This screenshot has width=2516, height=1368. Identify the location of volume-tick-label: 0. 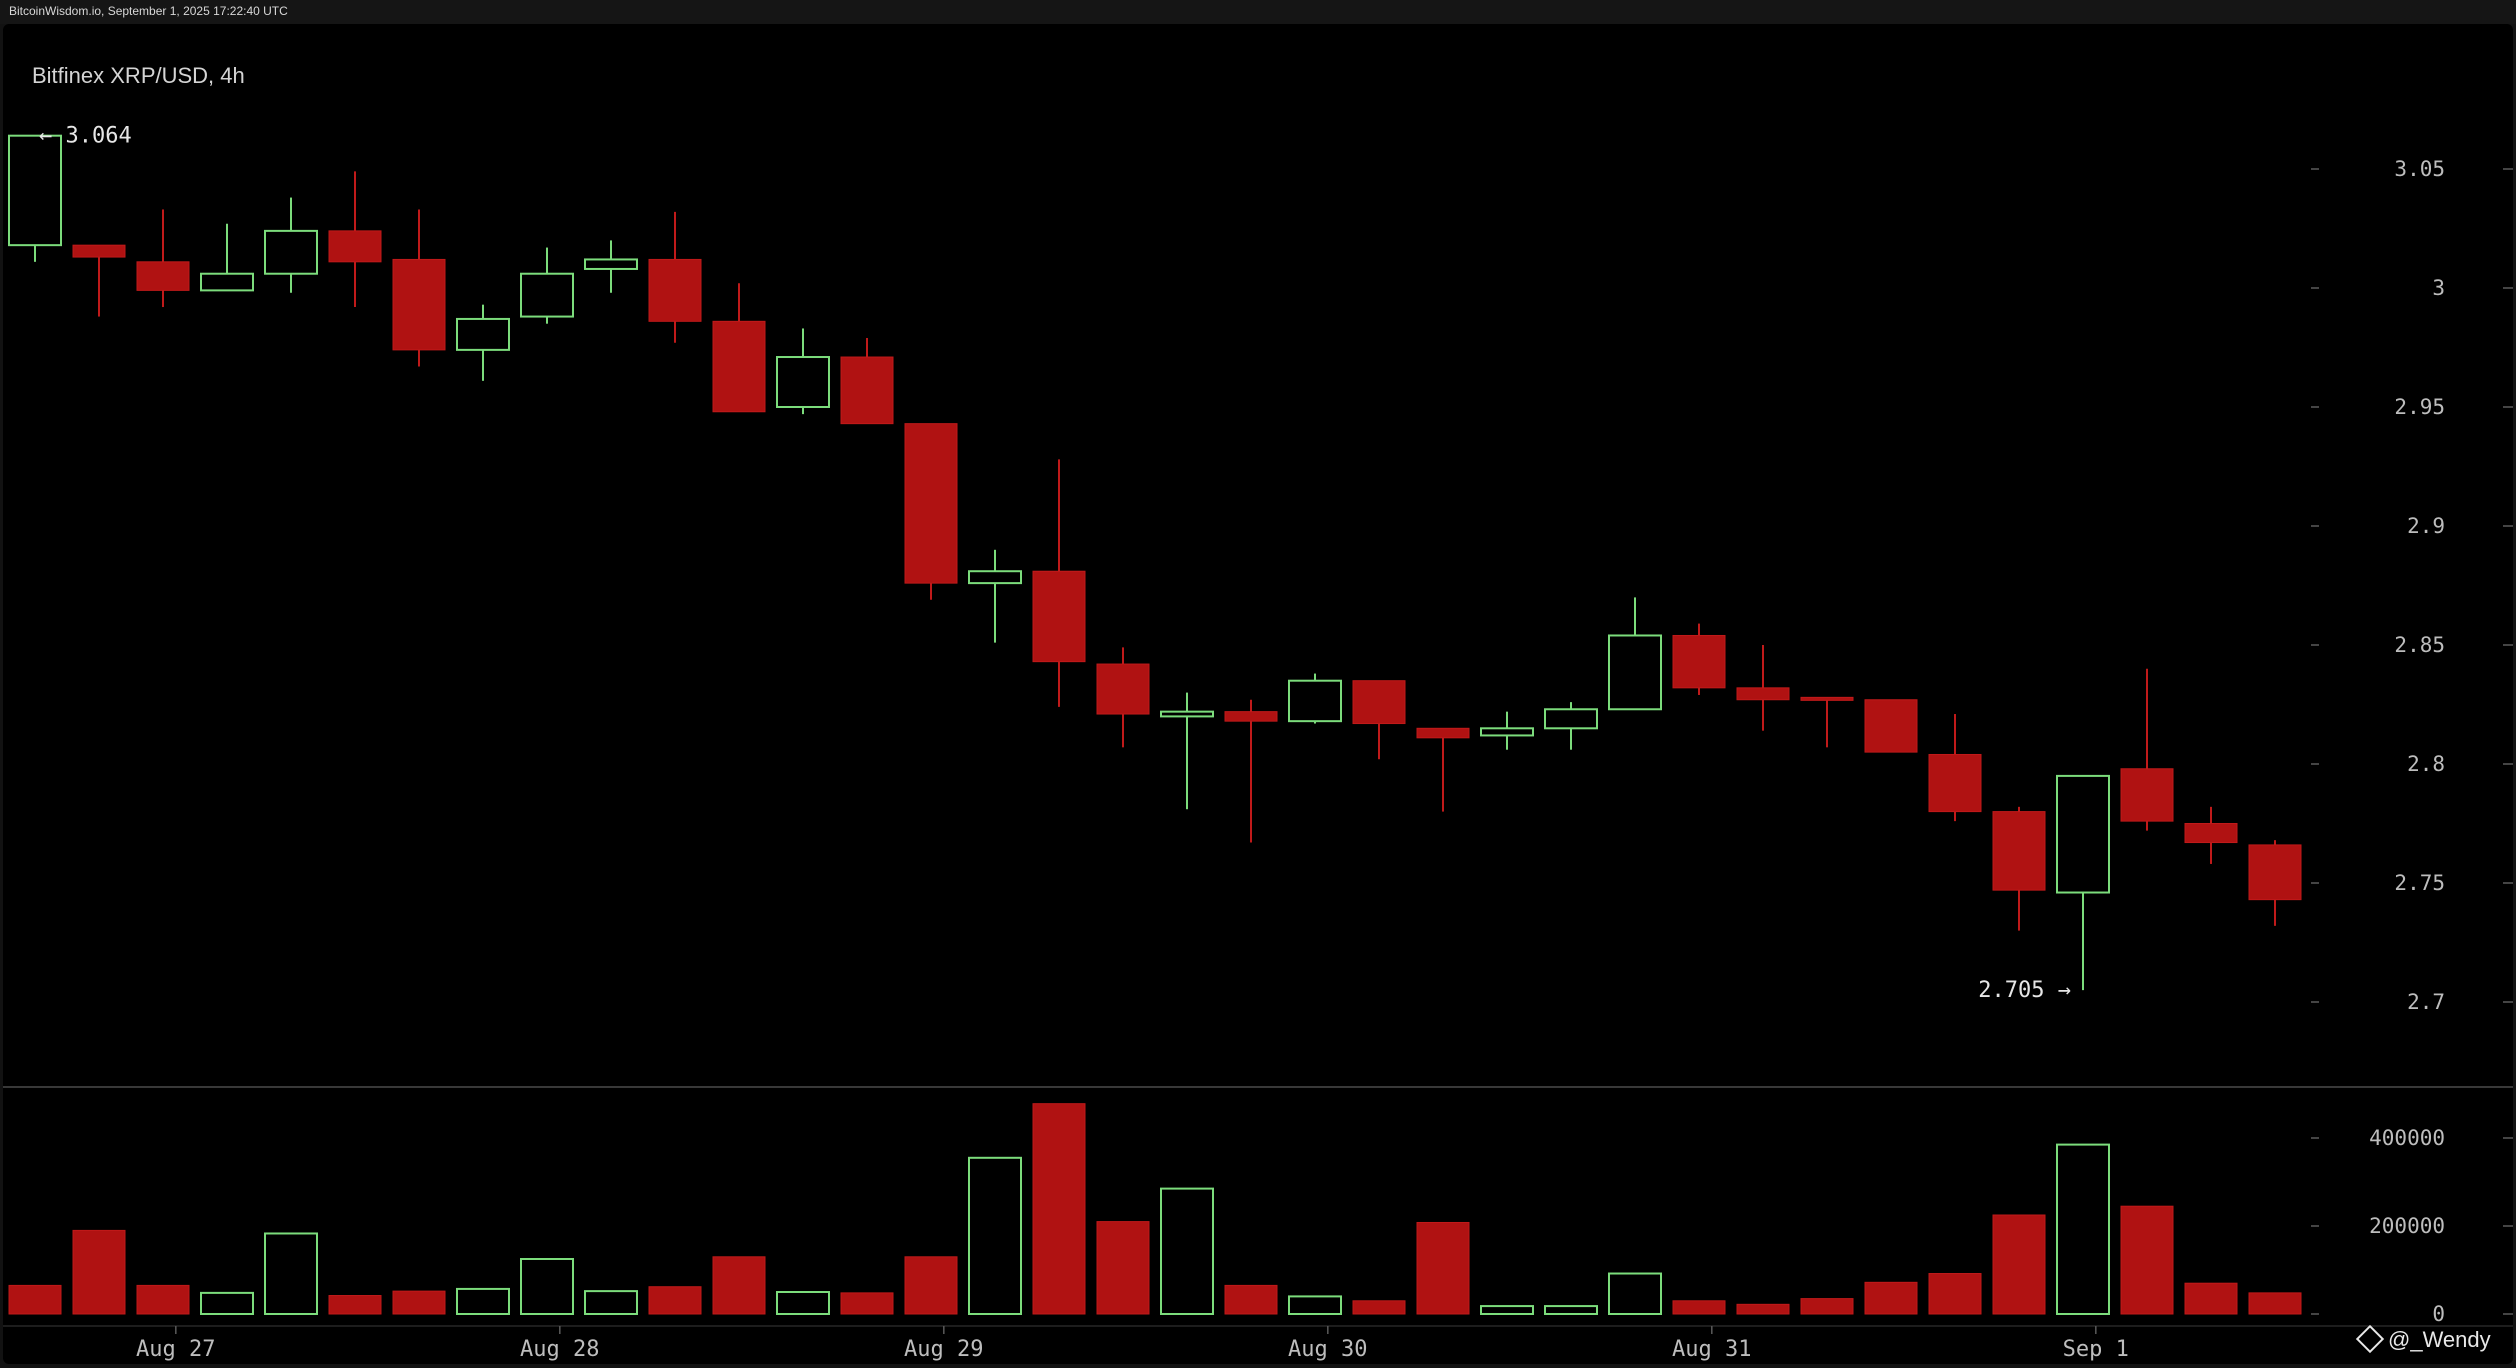
(2438, 1314).